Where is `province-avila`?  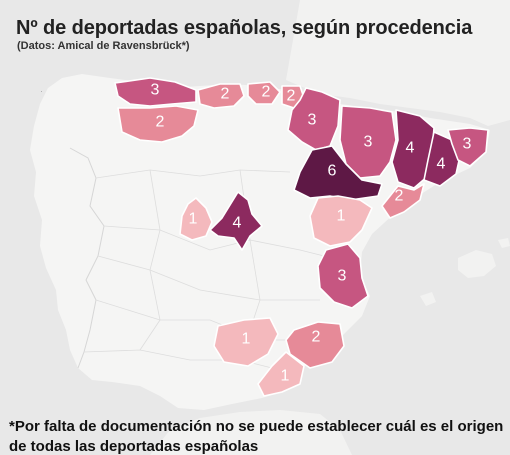
province-avila is located at coordinates (196, 219).